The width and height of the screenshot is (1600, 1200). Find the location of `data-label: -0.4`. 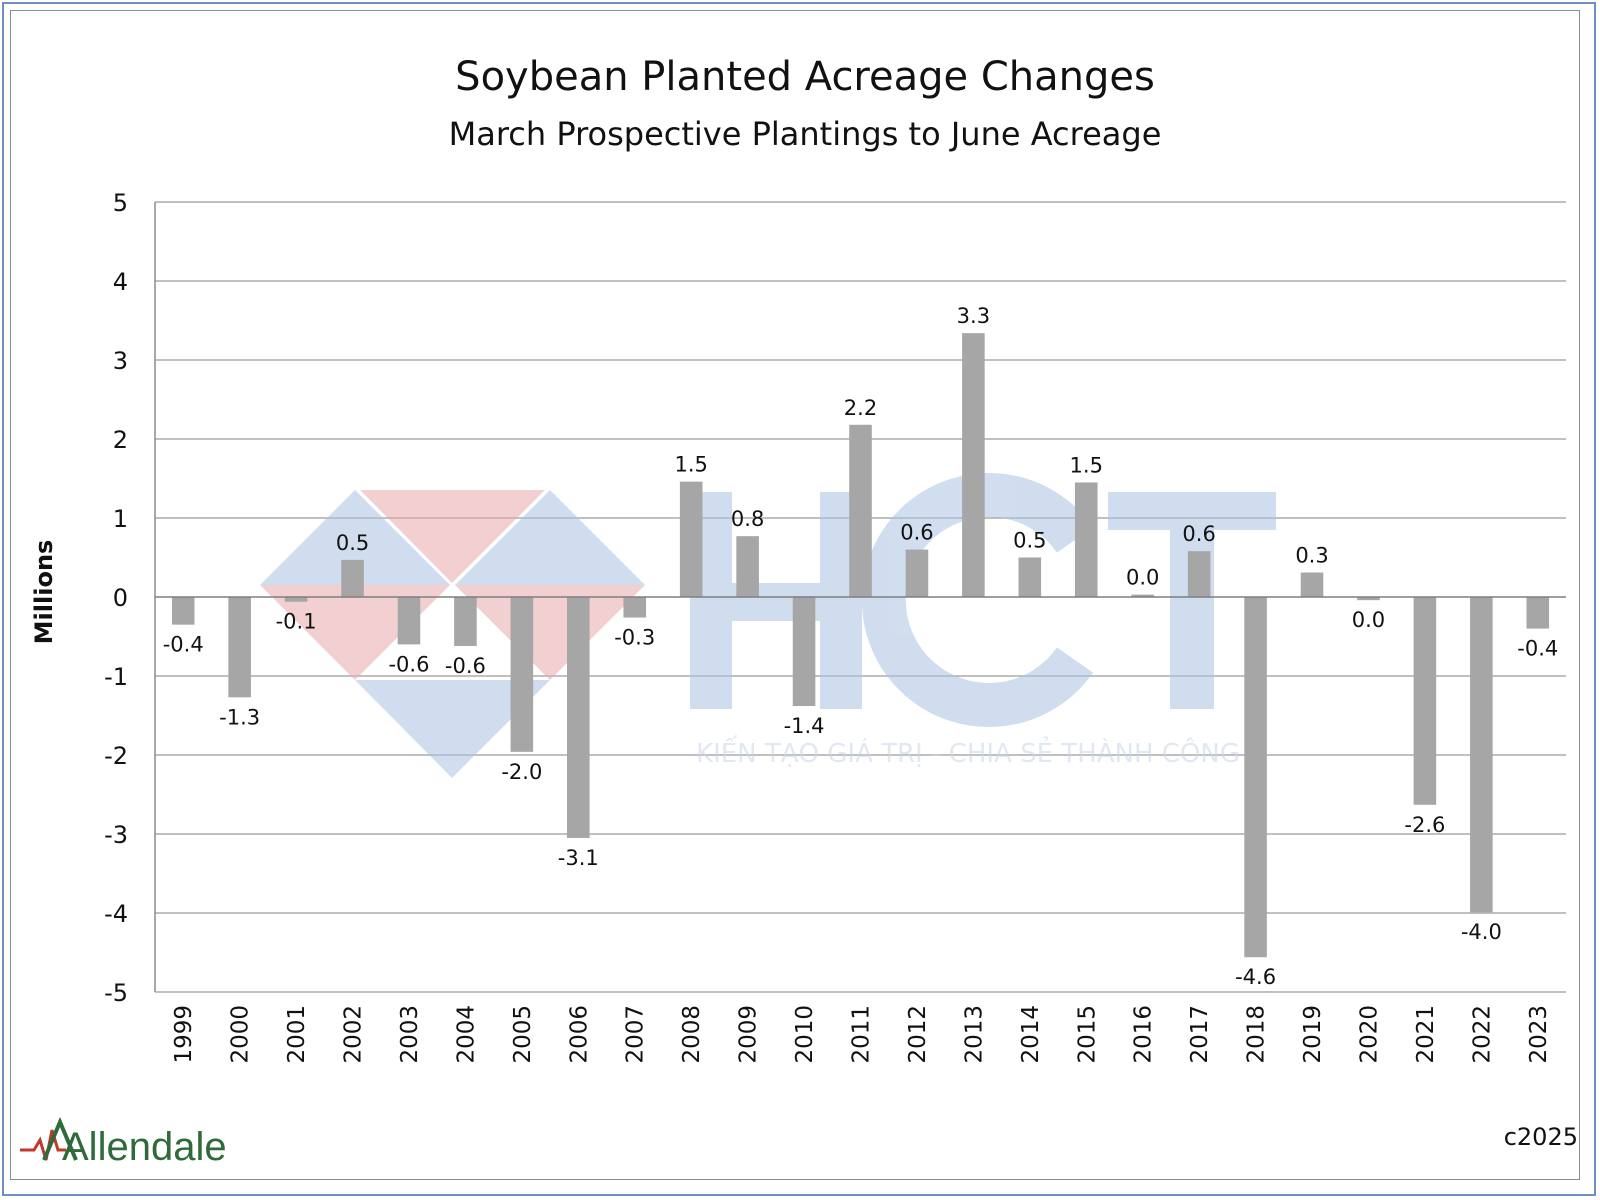

data-label: -0.4 is located at coordinates (1537, 649).